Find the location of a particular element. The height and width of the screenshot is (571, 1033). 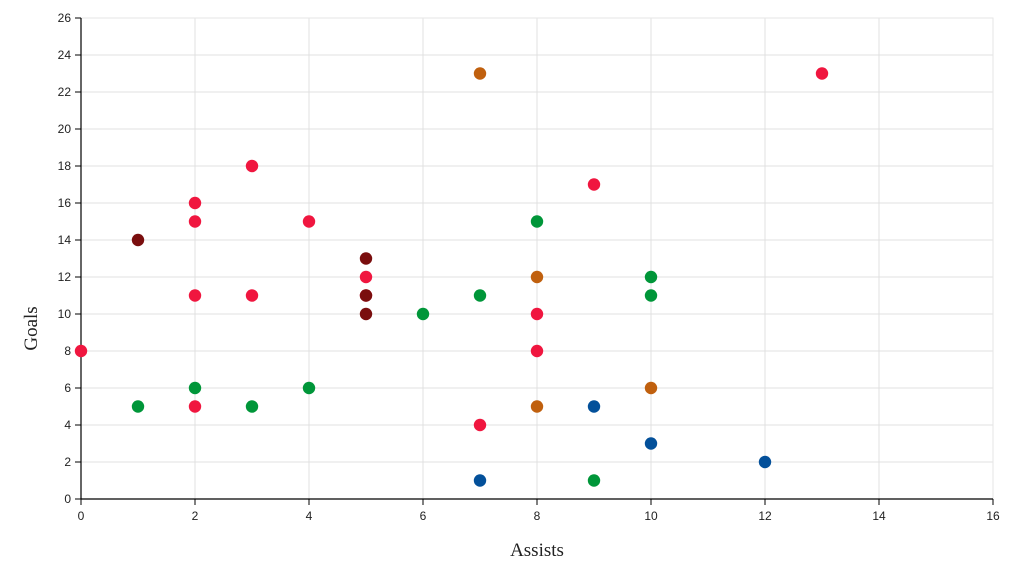

x-tick-label: 4 is located at coordinates (309, 516).